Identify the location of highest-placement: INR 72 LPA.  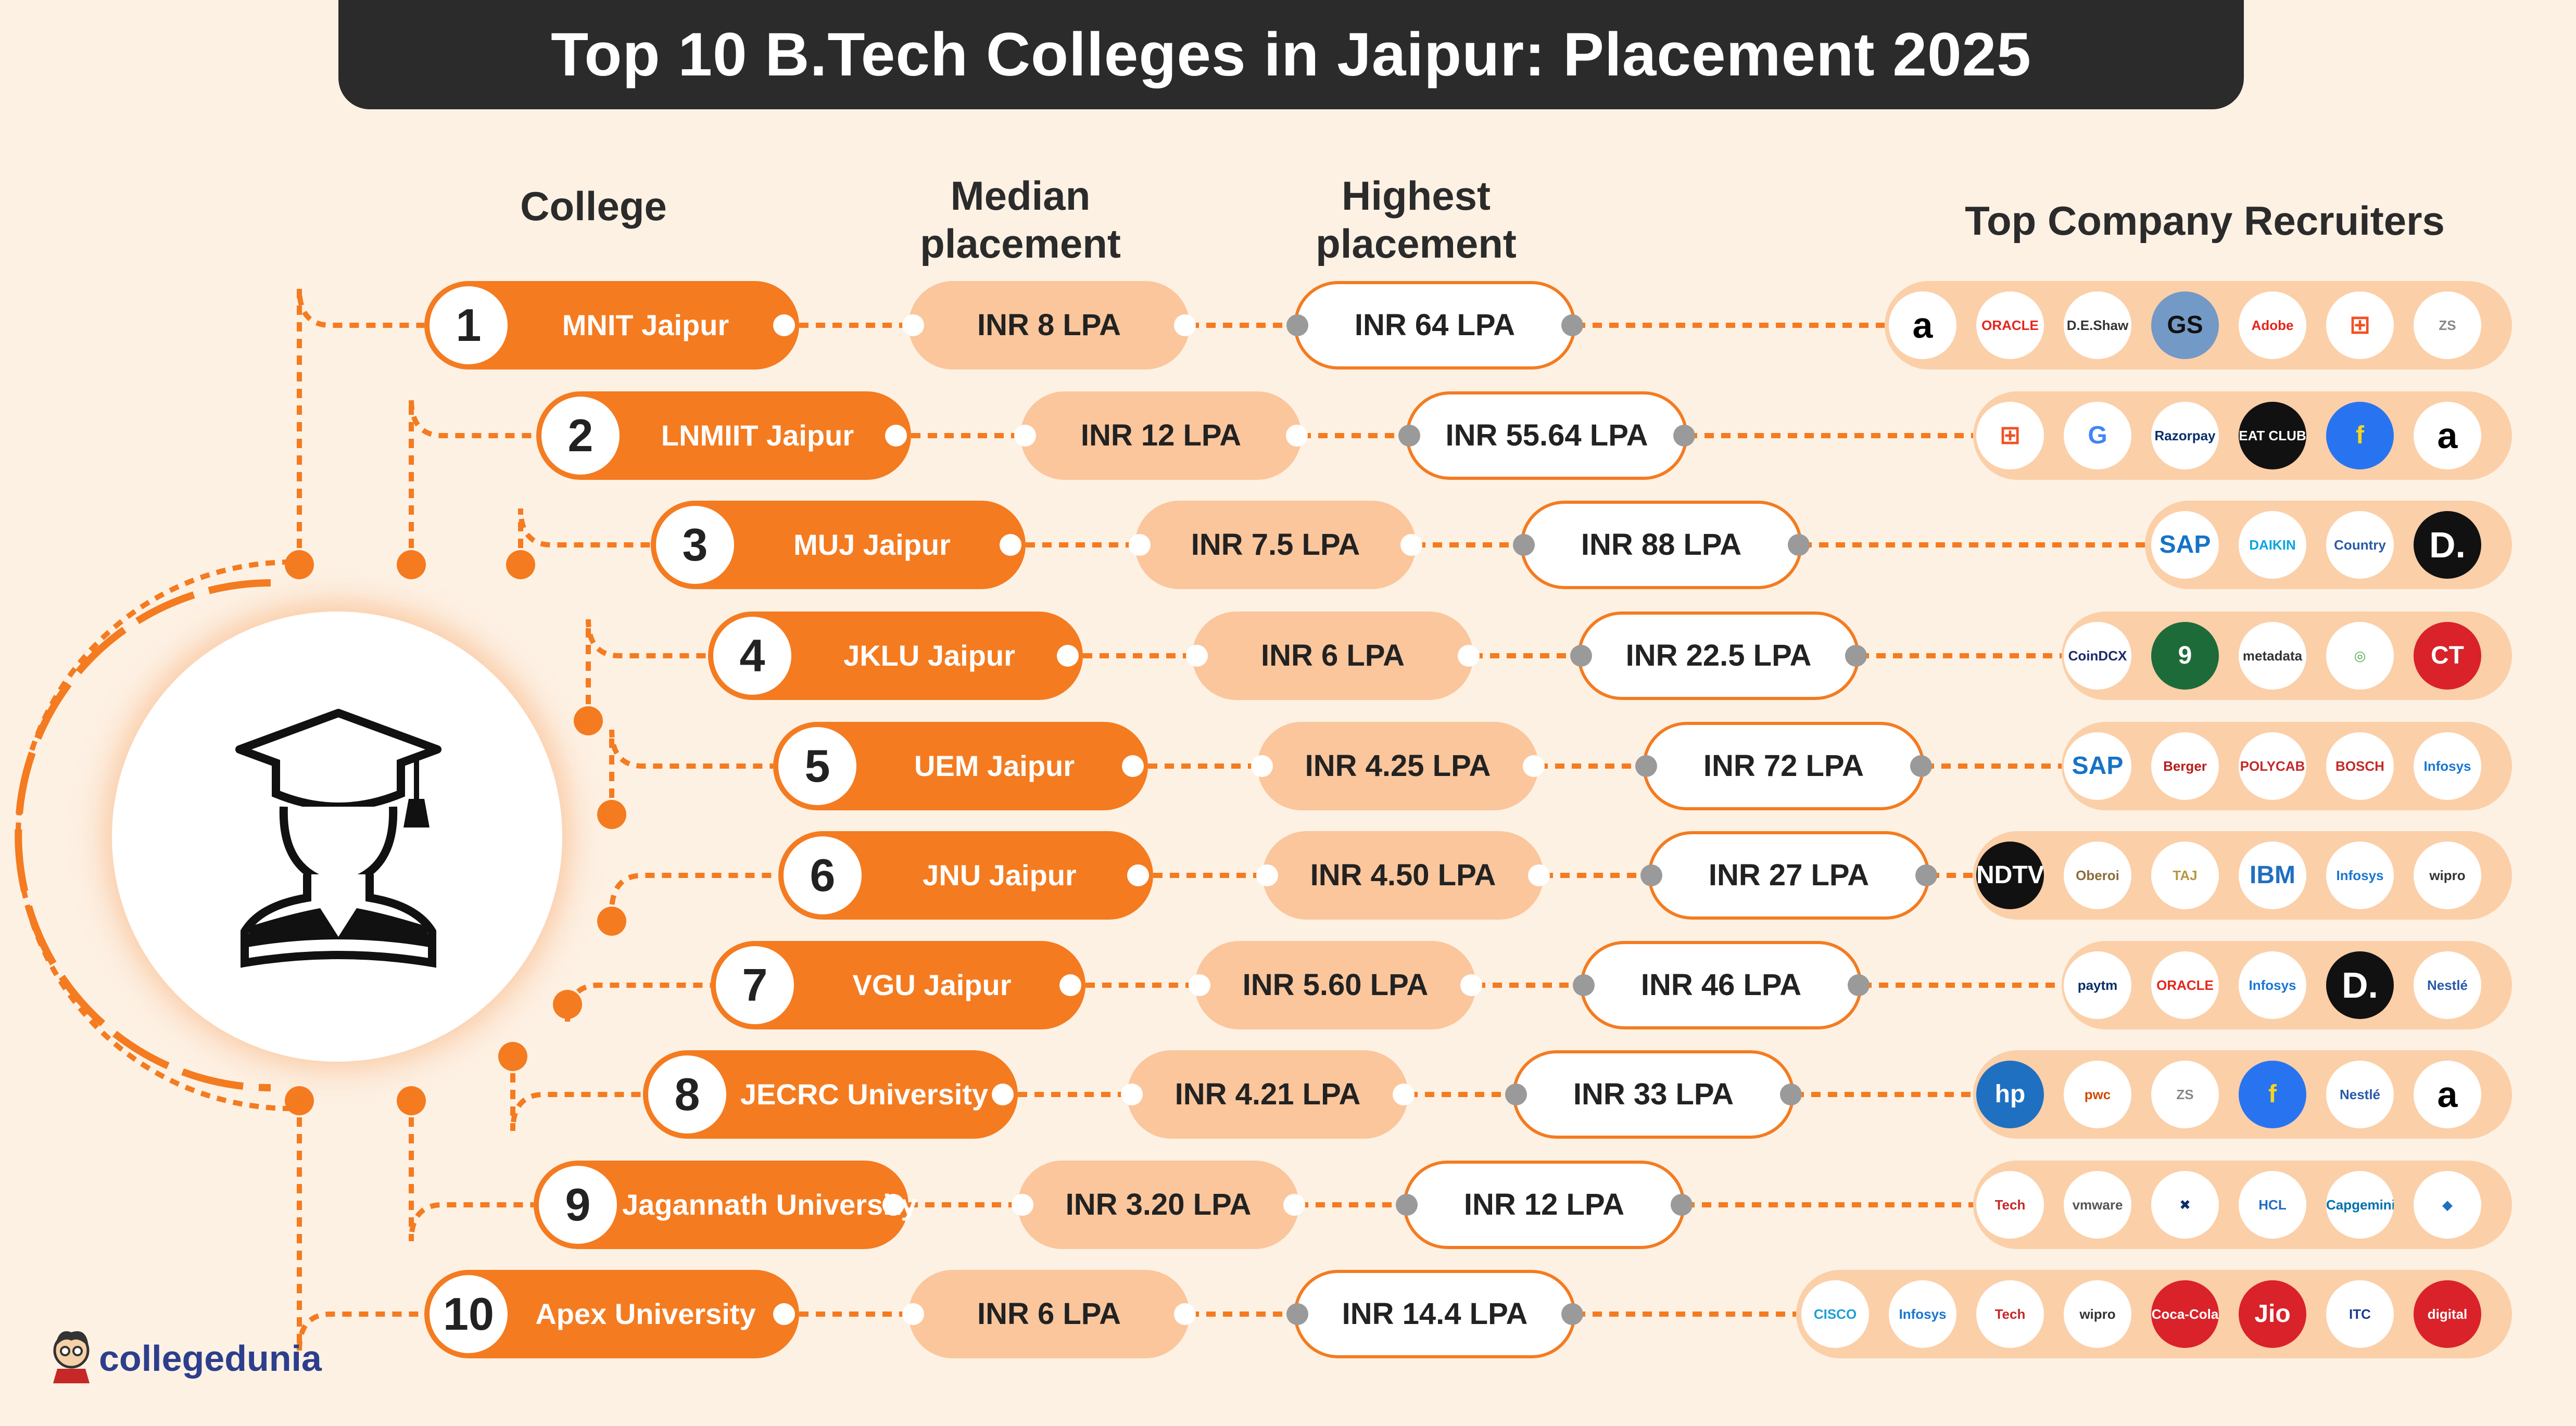
(1784, 766).